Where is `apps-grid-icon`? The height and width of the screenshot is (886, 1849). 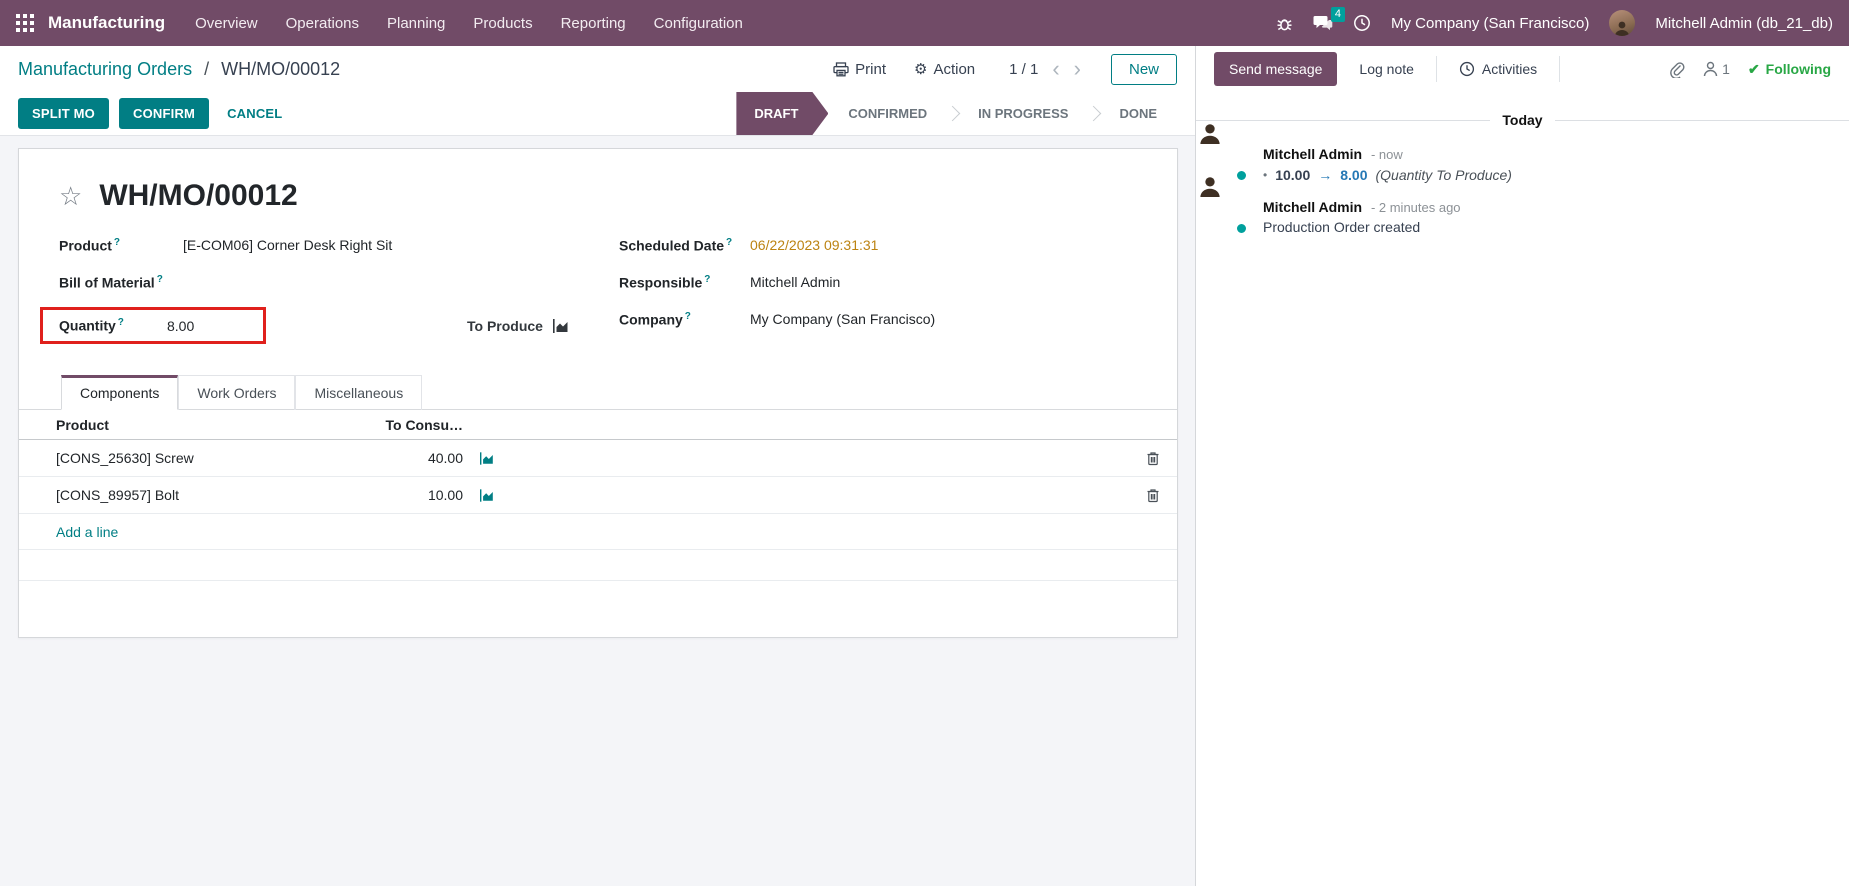
apps-grid-icon is located at coordinates (25, 23).